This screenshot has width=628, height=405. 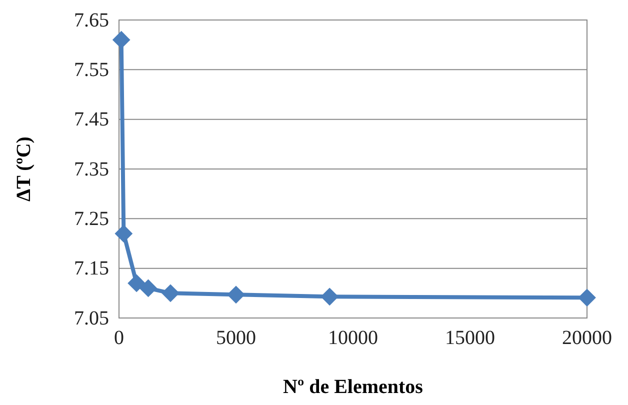 What do you see at coordinates (353, 387) in the screenshot?
I see `x-axis-title: Nº de Elementos` at bounding box center [353, 387].